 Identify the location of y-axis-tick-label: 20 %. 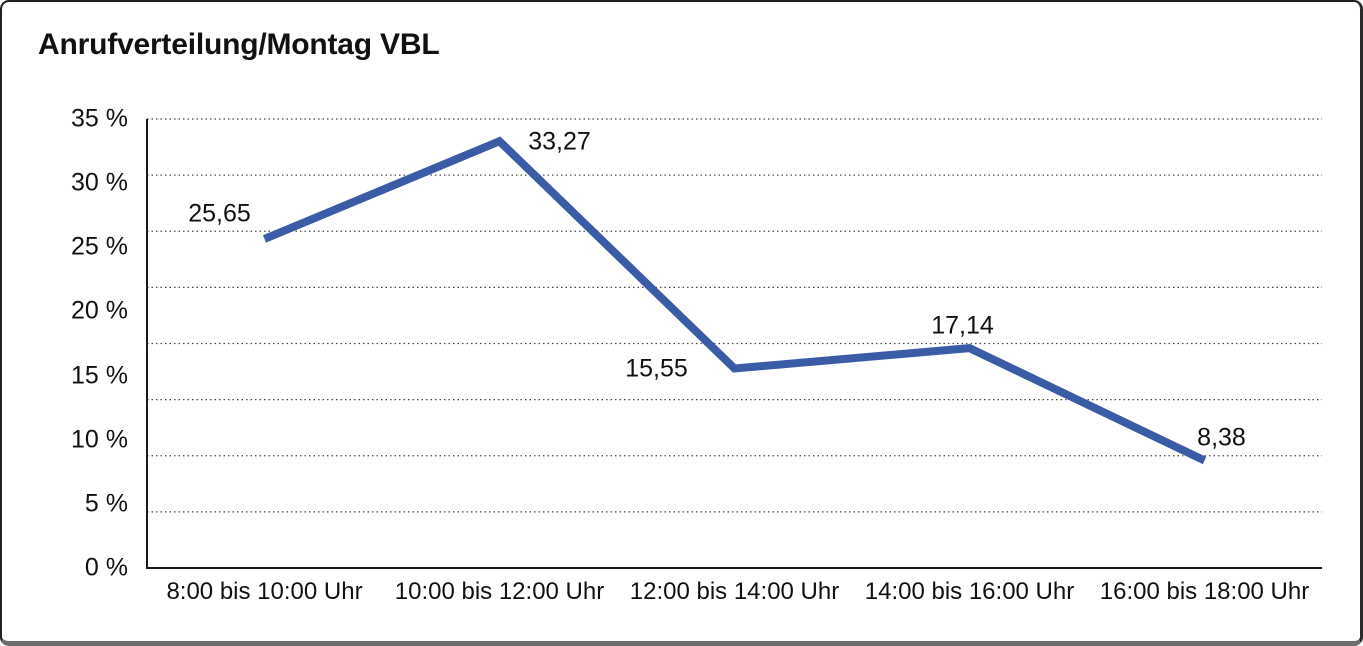
(99, 310).